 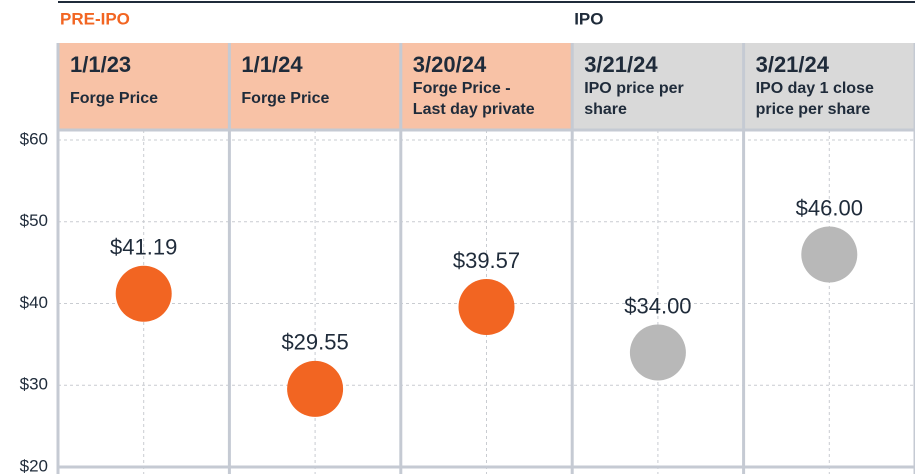 I want to click on y-tick-label: $20, so click(x=34, y=465).